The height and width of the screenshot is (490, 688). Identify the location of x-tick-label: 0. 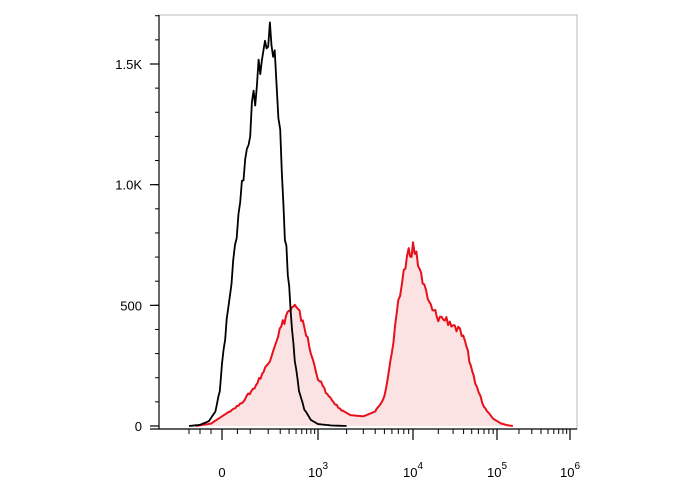
(221, 472).